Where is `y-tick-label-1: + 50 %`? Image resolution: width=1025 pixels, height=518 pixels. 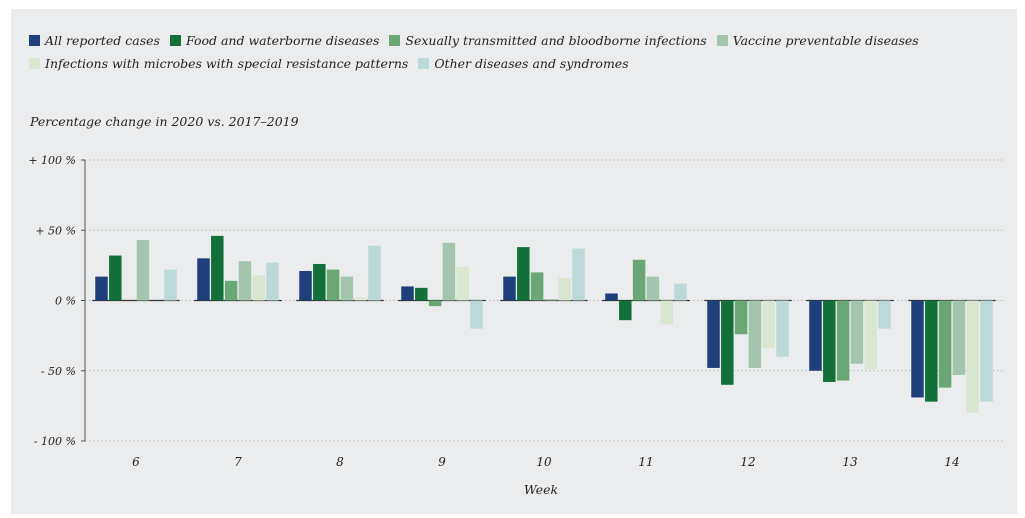
y-tick-label-1: + 50 % is located at coordinates (55, 230).